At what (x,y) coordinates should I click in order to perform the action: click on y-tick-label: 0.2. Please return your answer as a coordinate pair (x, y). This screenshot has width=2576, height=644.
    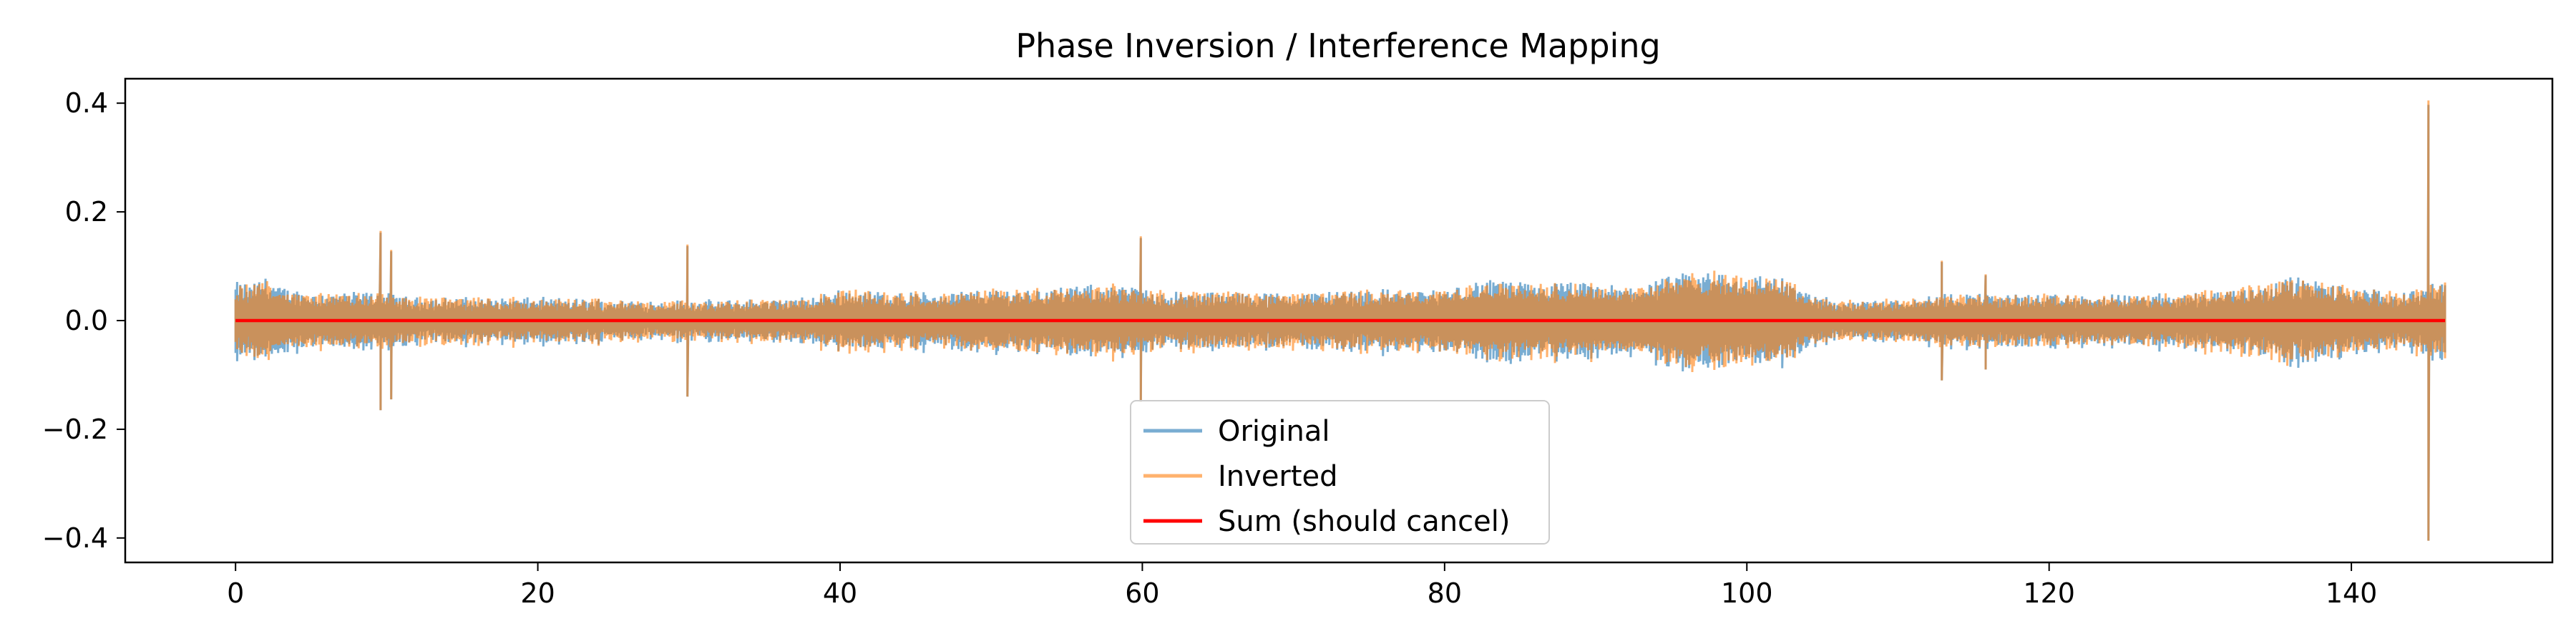
    Looking at the image, I should click on (86, 212).